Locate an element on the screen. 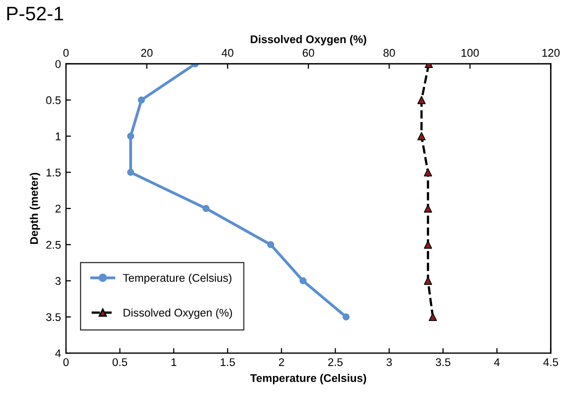 This screenshot has height=412, width=569. x-tick-label: 1.5 is located at coordinates (227, 362).